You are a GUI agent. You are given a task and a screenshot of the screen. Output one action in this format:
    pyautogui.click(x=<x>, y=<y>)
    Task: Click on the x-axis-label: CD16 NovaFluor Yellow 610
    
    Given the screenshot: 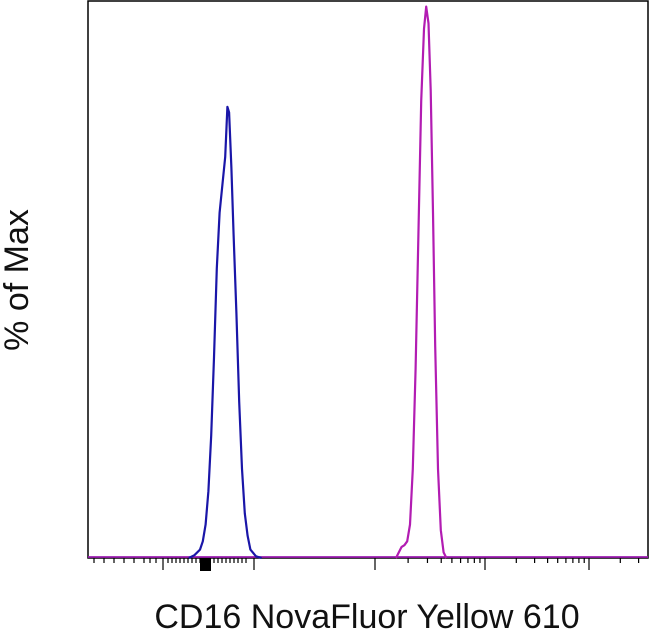 What is the action you would take?
    pyautogui.click(x=366, y=614)
    